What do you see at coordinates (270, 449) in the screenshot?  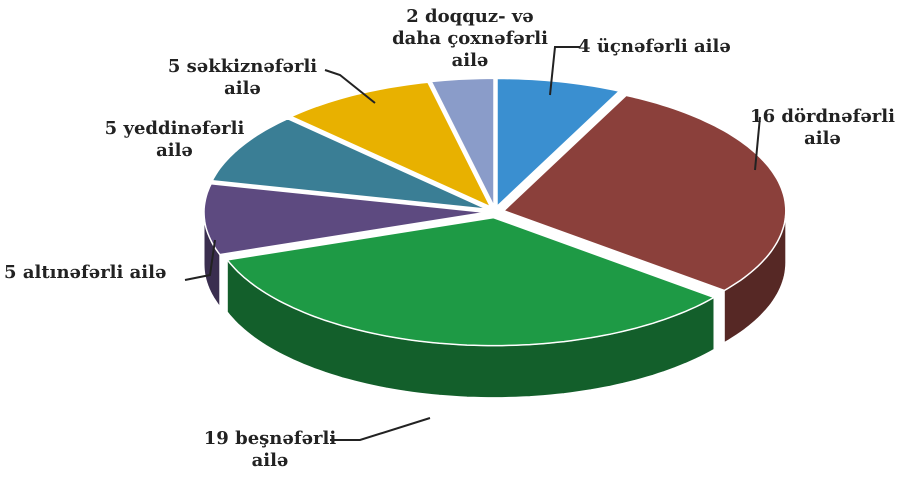 I see `label: 19 beşnəfərli ailə` at bounding box center [270, 449].